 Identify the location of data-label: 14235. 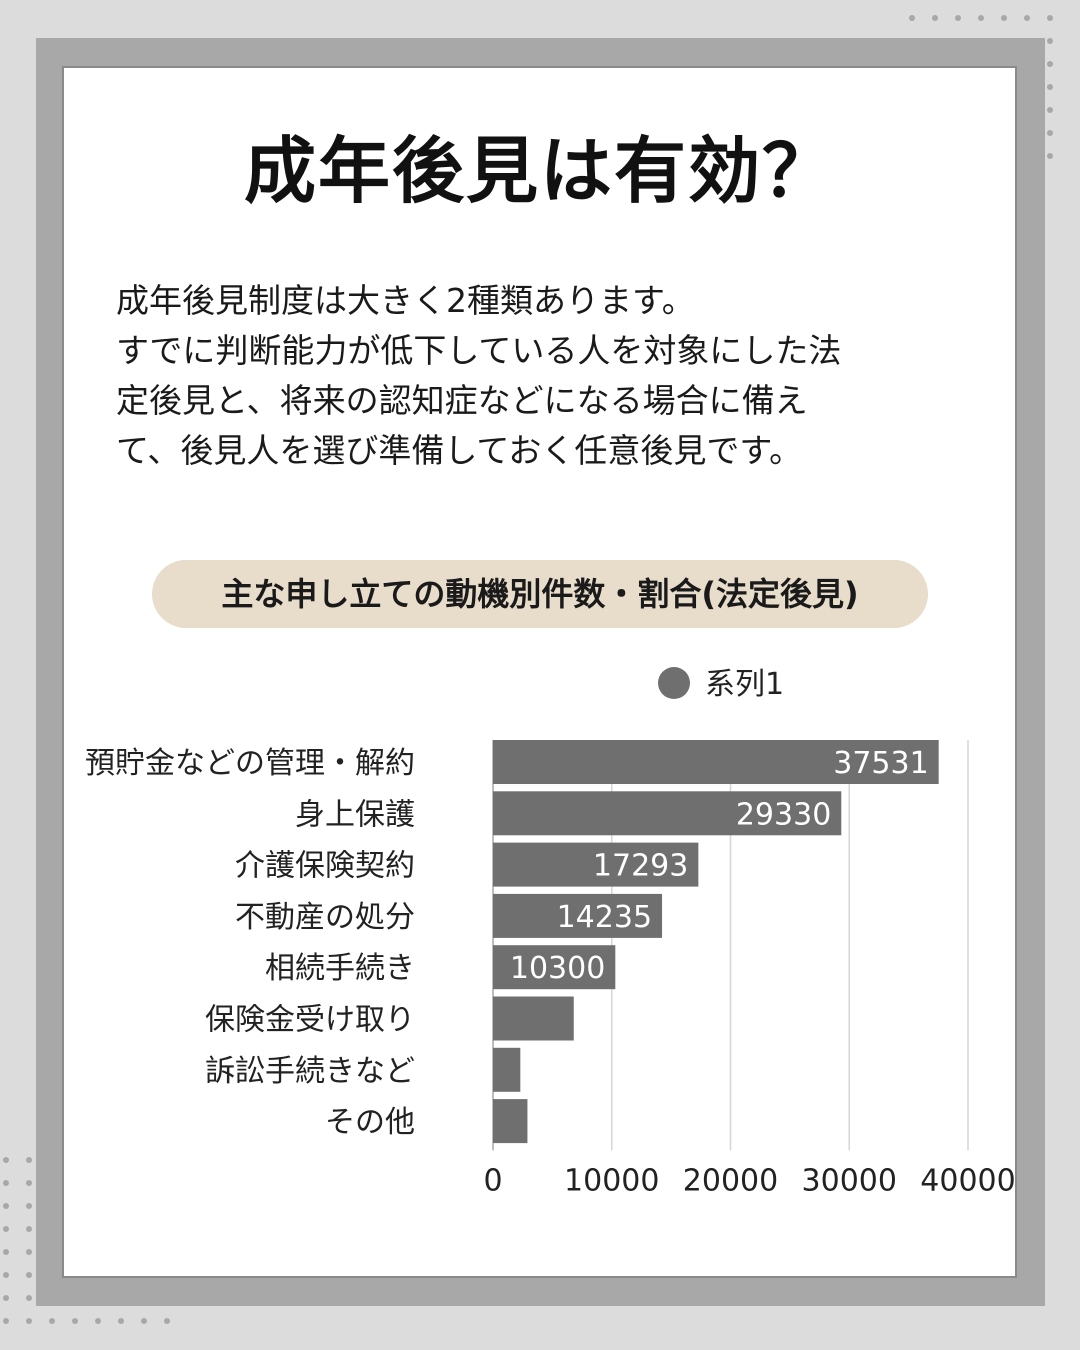
(604, 917).